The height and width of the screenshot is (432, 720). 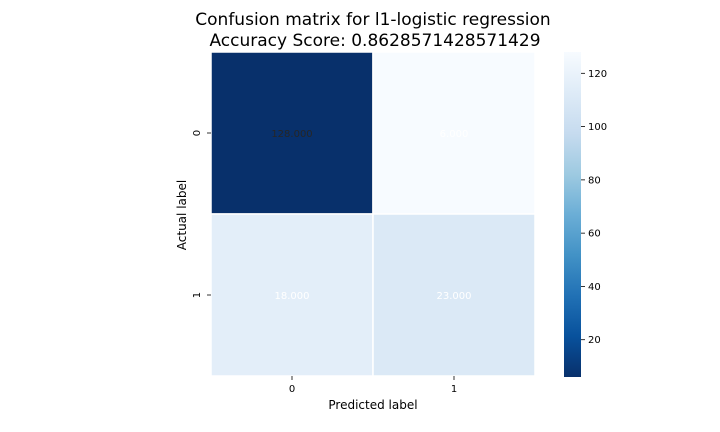 What do you see at coordinates (594, 180) in the screenshot?
I see `colorbar-tick-label: 80` at bounding box center [594, 180].